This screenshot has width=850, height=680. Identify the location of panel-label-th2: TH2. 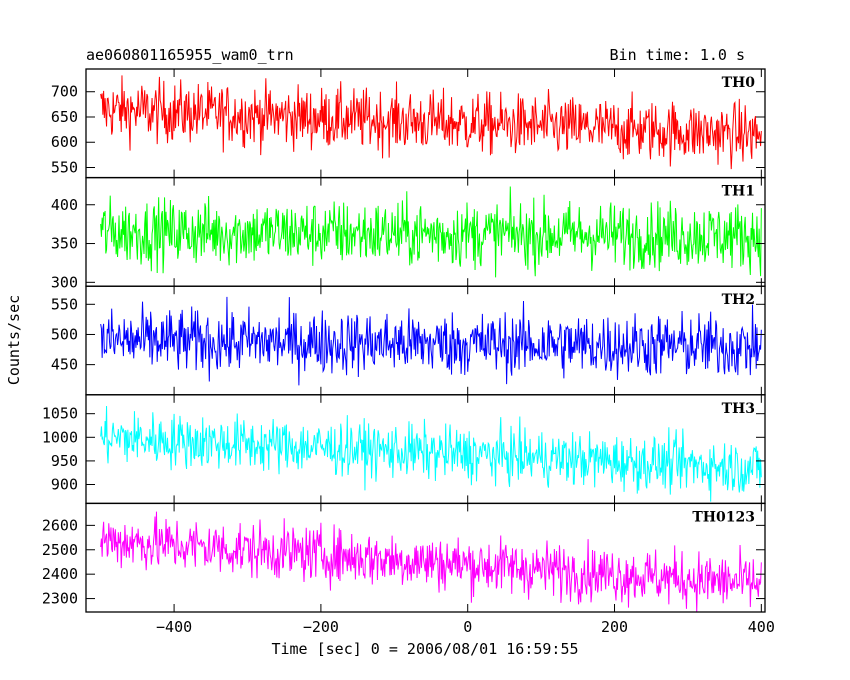
(738, 300).